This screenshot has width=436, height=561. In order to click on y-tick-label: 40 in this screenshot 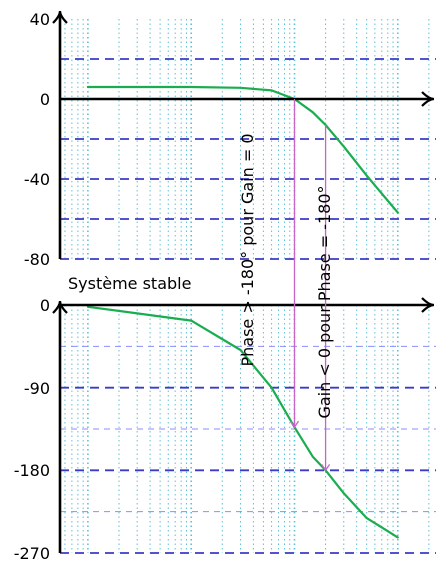, I will do `click(40, 19)`.